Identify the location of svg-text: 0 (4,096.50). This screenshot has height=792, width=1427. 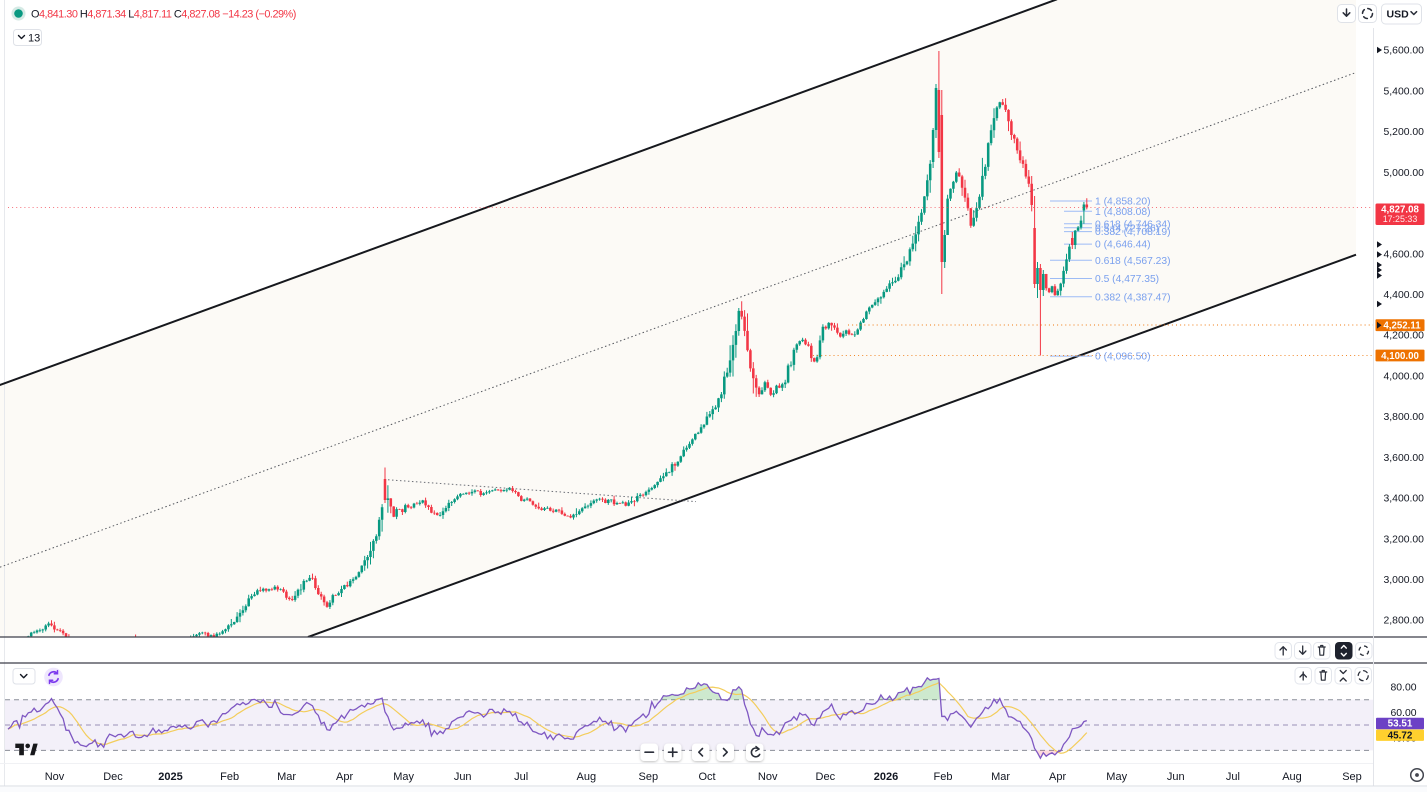
(1123, 357).